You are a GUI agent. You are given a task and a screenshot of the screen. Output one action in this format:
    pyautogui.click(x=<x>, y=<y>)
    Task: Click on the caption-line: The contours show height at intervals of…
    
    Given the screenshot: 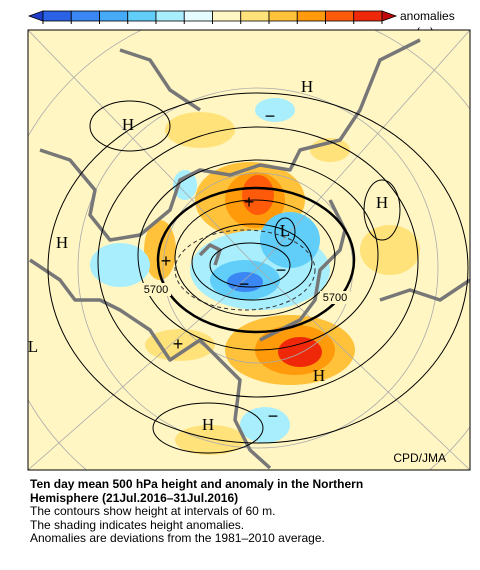 What is the action you would take?
    pyautogui.click(x=153, y=511)
    